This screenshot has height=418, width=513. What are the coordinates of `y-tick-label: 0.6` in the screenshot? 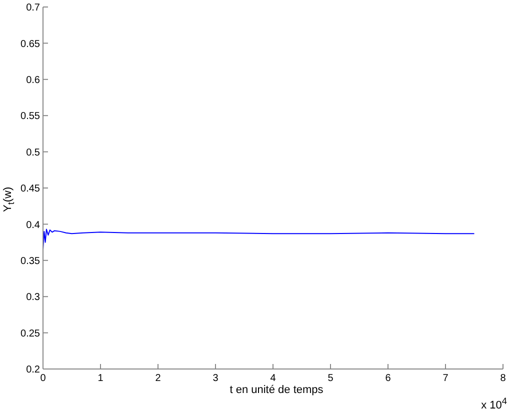 It's located at (33, 80).